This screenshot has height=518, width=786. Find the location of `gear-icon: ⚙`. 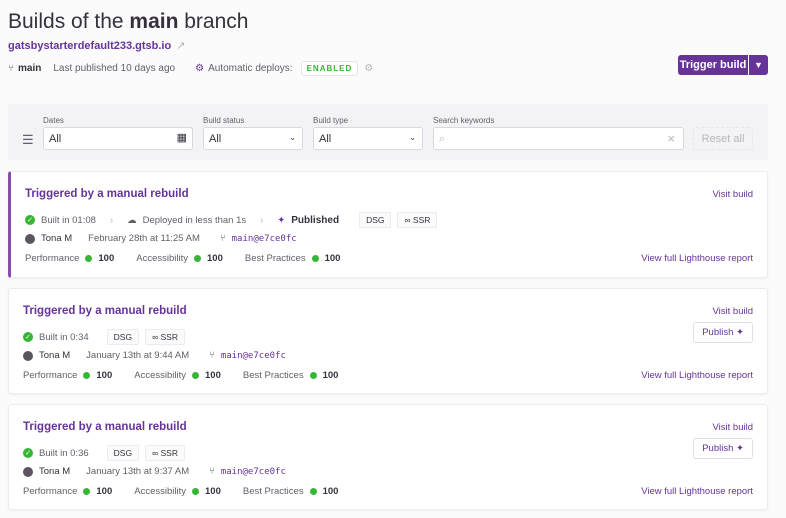

gear-icon: ⚙ is located at coordinates (369, 68).